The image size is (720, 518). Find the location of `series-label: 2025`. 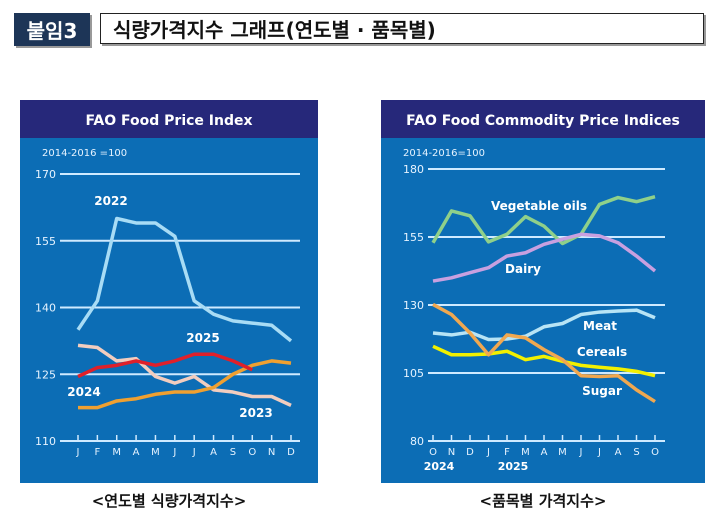

series-label: 2025 is located at coordinates (202, 338).